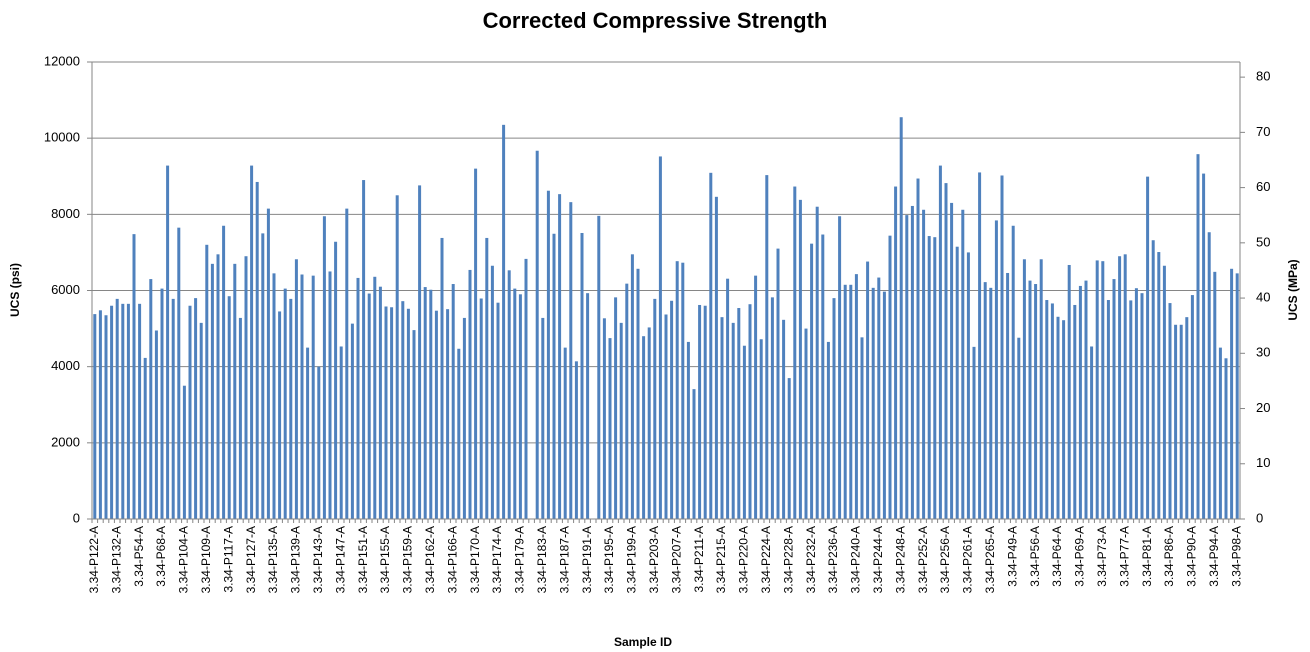 The width and height of the screenshot is (1310, 652). What do you see at coordinates (833, 559) in the screenshot?
I see `x-tick-label: 3.34-P236-A` at bounding box center [833, 559].